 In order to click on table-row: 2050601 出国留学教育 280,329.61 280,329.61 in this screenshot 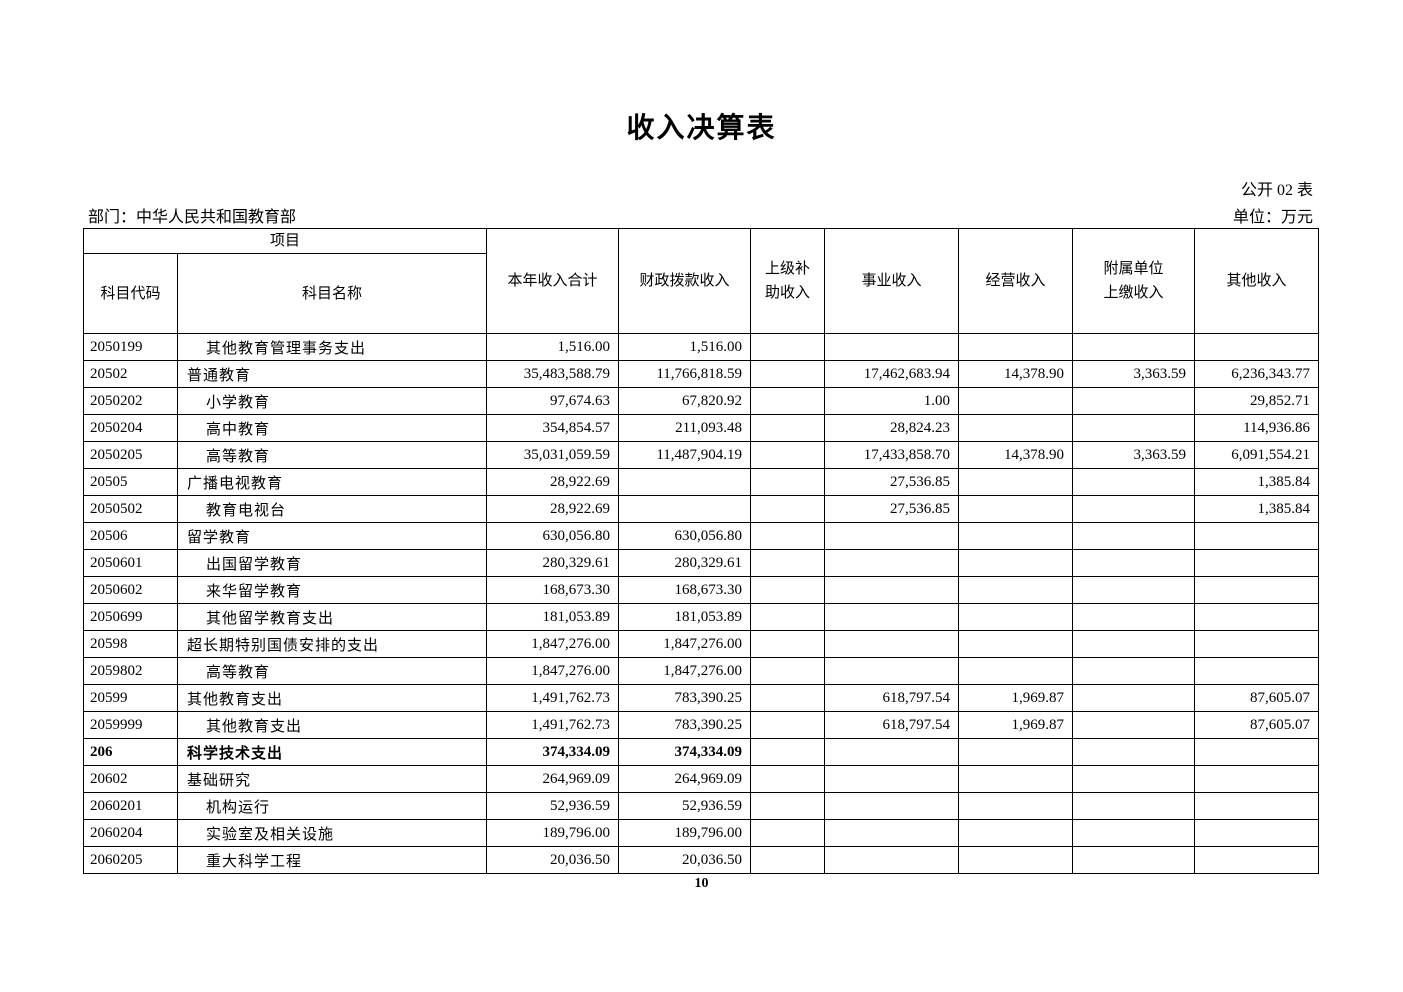, I will do `click(701, 563)`.